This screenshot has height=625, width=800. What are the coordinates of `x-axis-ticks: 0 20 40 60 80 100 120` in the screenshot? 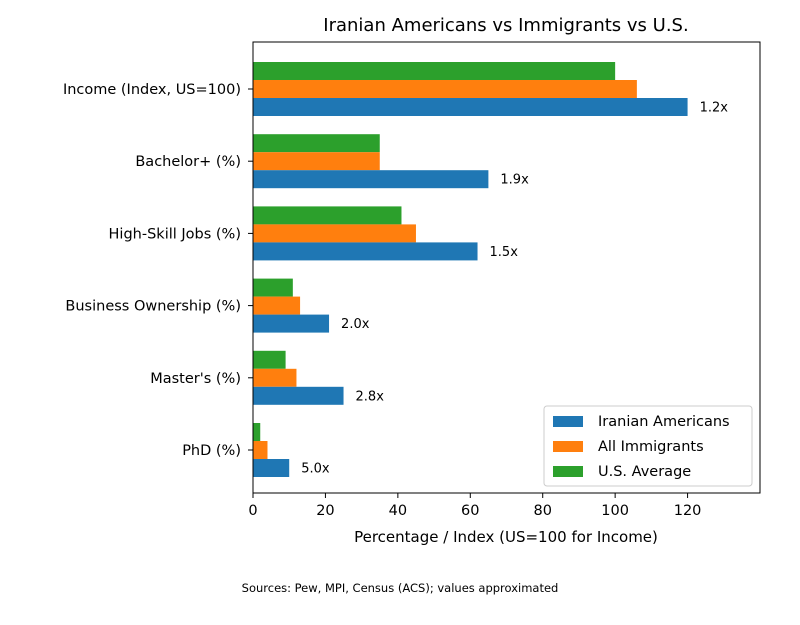 It's located at (474, 506).